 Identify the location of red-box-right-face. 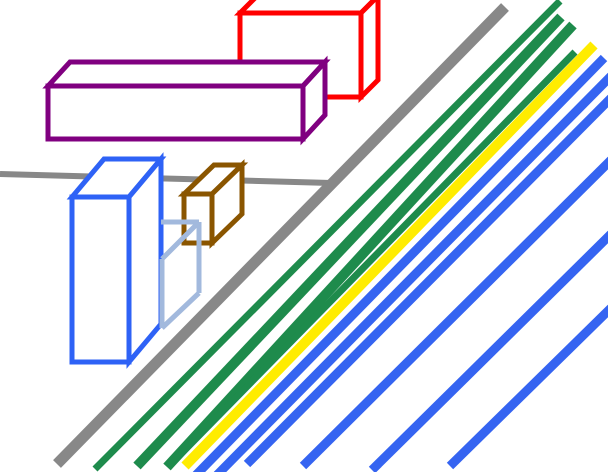
(369, 52).